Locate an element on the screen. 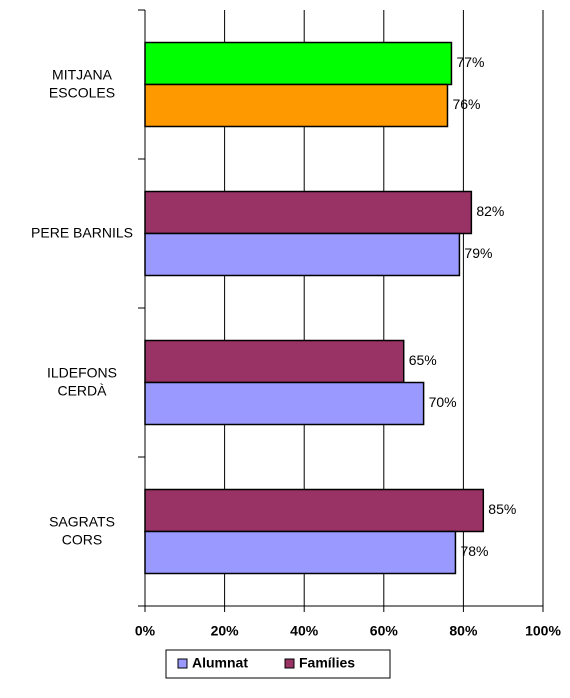 This screenshot has width=570, height=698. label-line: CORS is located at coordinates (82, 539).